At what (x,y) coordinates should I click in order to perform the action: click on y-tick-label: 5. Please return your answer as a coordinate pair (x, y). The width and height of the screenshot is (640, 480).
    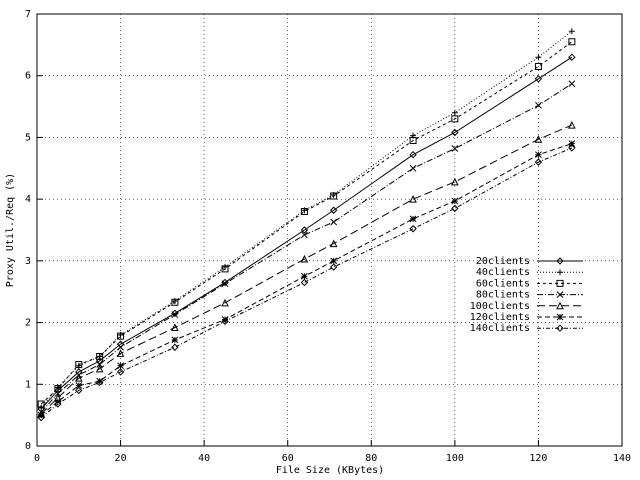
    Looking at the image, I should click on (28, 137).